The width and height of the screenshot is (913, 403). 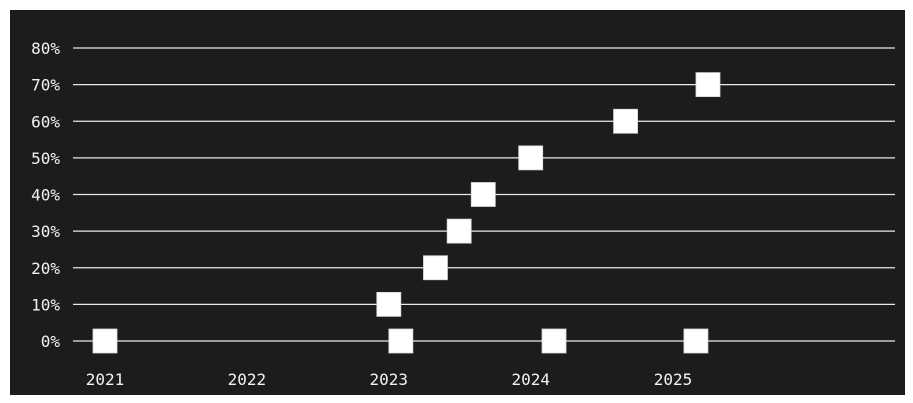 I want to click on x-tick-label: 2023, so click(x=389, y=379).